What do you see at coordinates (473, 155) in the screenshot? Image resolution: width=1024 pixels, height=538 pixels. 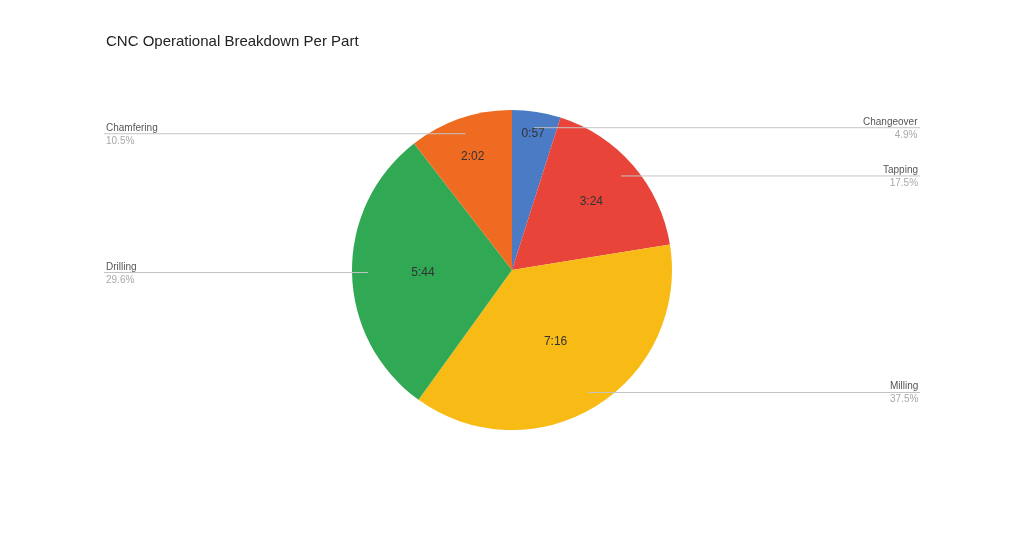 I see `data-label: 2:02` at bounding box center [473, 155].